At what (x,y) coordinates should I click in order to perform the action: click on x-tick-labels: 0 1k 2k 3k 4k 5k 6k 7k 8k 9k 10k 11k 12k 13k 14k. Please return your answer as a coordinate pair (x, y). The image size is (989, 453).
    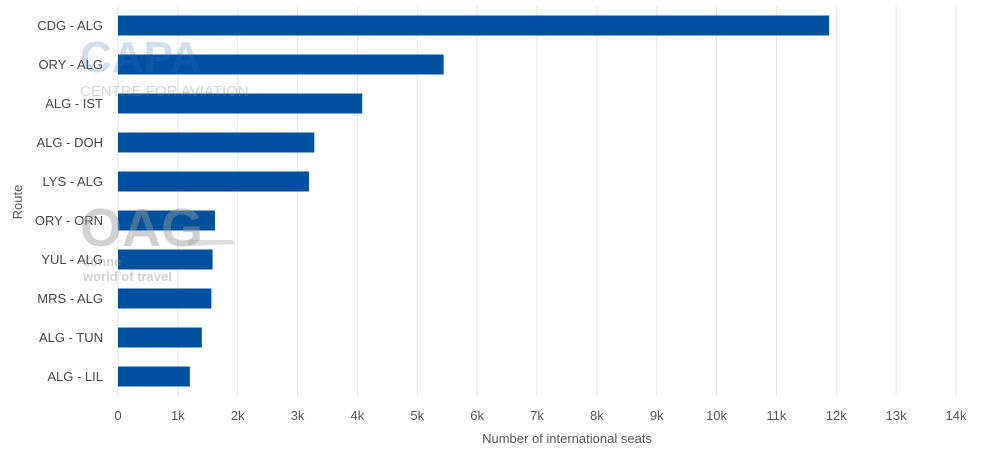
    Looking at the image, I should click on (540, 415).